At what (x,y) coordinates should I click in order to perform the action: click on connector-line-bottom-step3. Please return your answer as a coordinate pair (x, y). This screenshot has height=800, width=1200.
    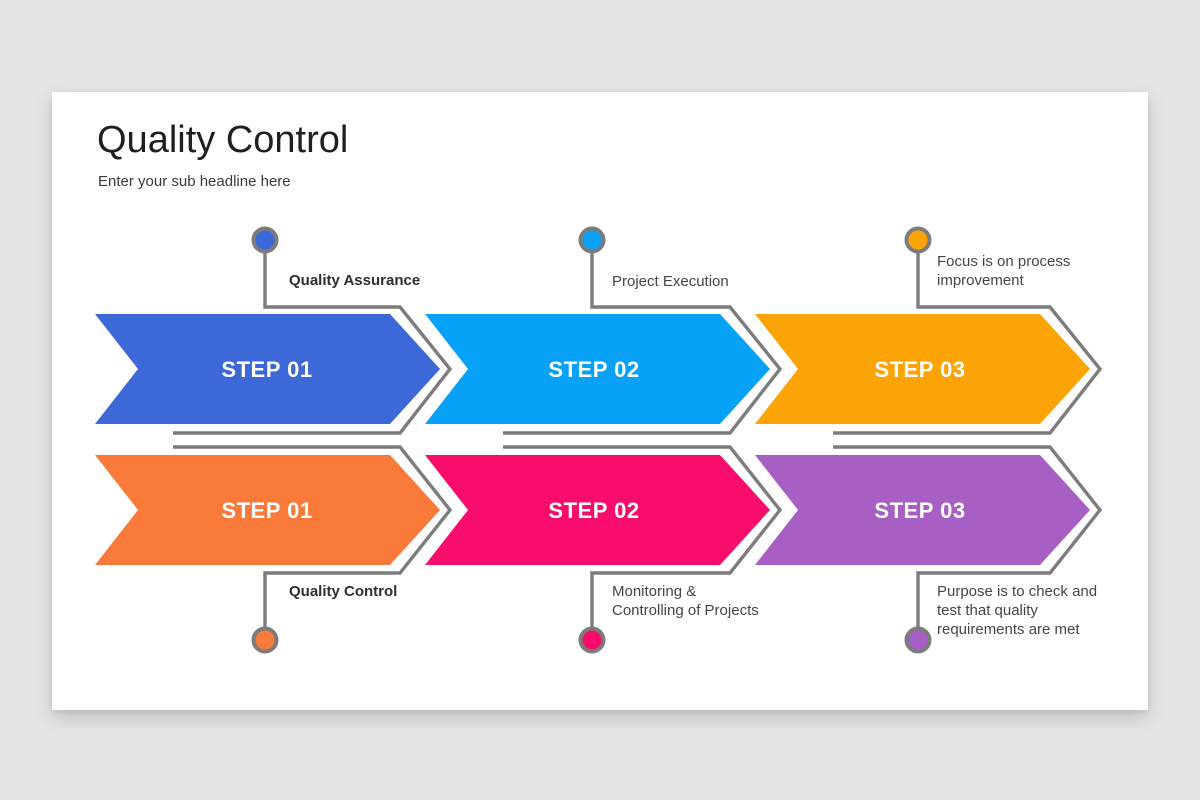
    Looking at the image, I should click on (968, 537).